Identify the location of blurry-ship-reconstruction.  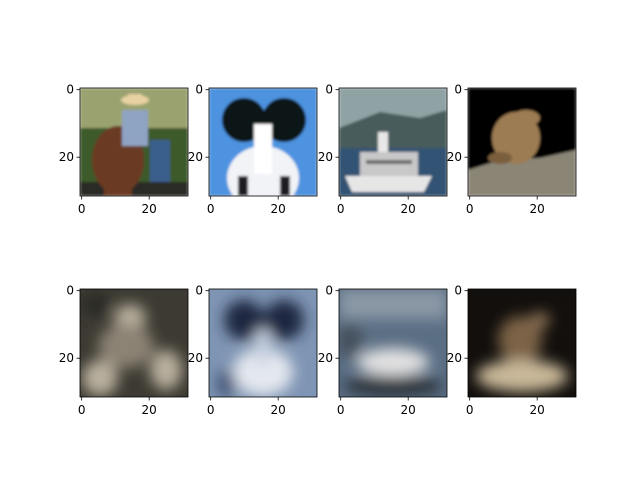
(393, 343).